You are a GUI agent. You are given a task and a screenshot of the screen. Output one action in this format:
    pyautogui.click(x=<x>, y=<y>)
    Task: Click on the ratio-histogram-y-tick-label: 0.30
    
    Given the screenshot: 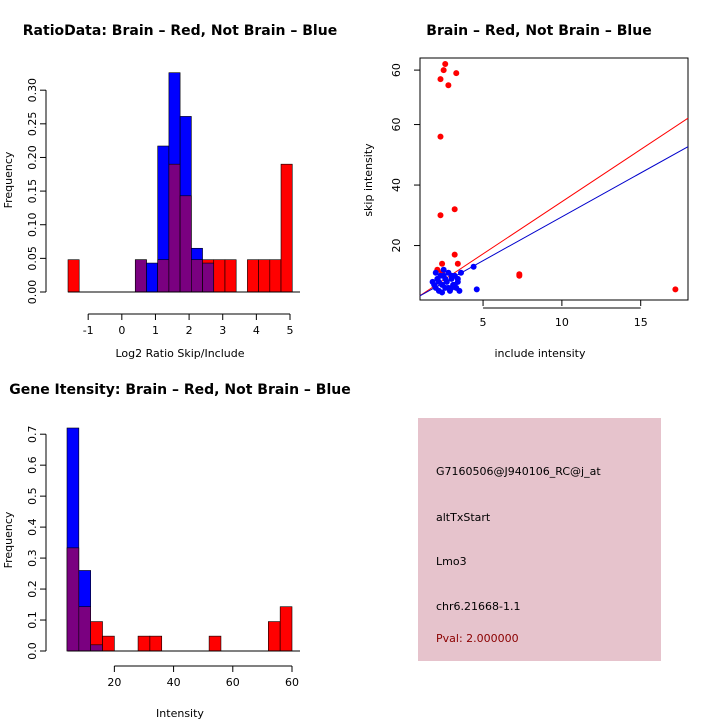 What is the action you would take?
    pyautogui.click(x=32, y=90)
    